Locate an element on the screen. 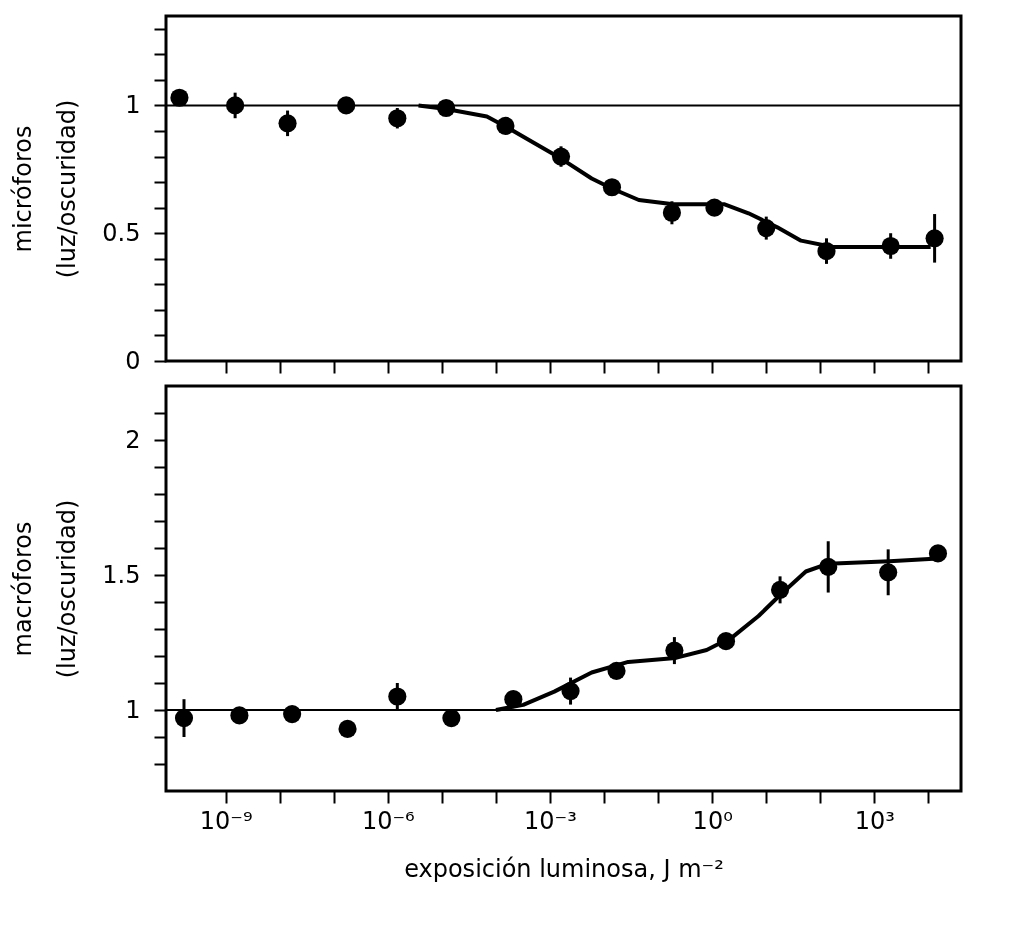 The width and height of the screenshot is (1022, 937). x-tick-label: 10⁻⁶ is located at coordinates (388, 820).